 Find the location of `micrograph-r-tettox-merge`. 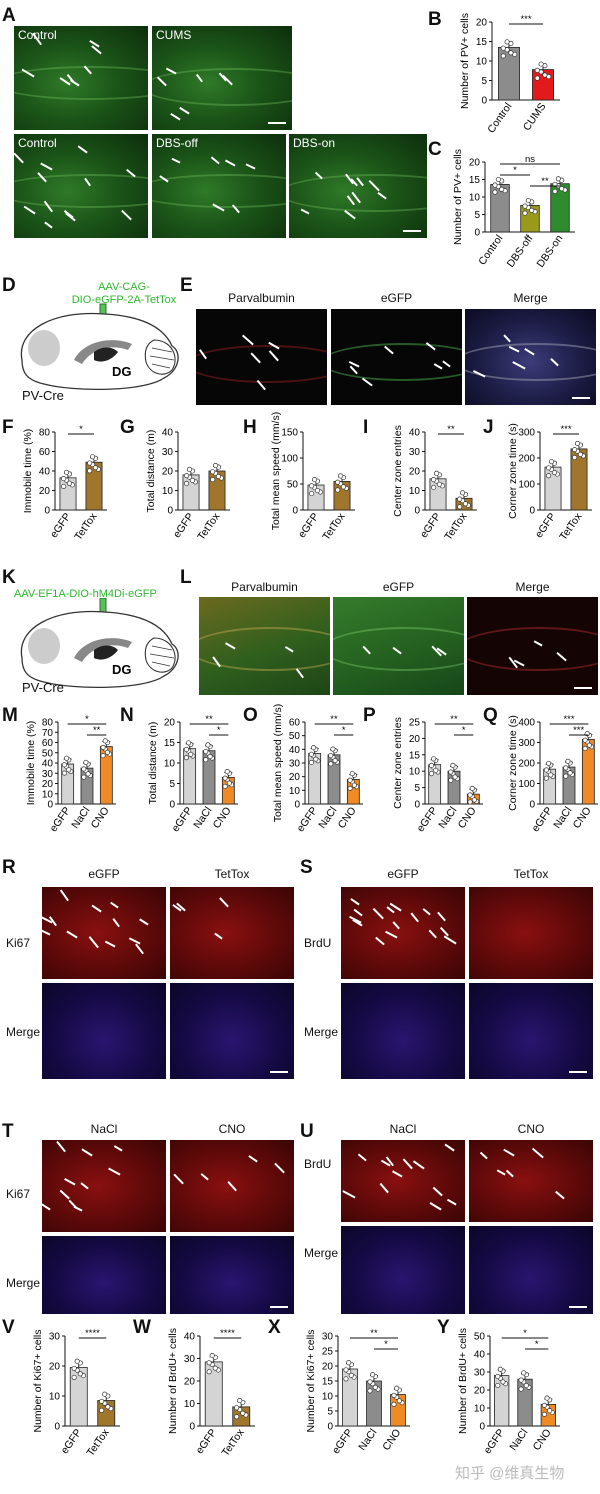

micrograph-r-tettox-merge is located at coordinates (232, 1031).